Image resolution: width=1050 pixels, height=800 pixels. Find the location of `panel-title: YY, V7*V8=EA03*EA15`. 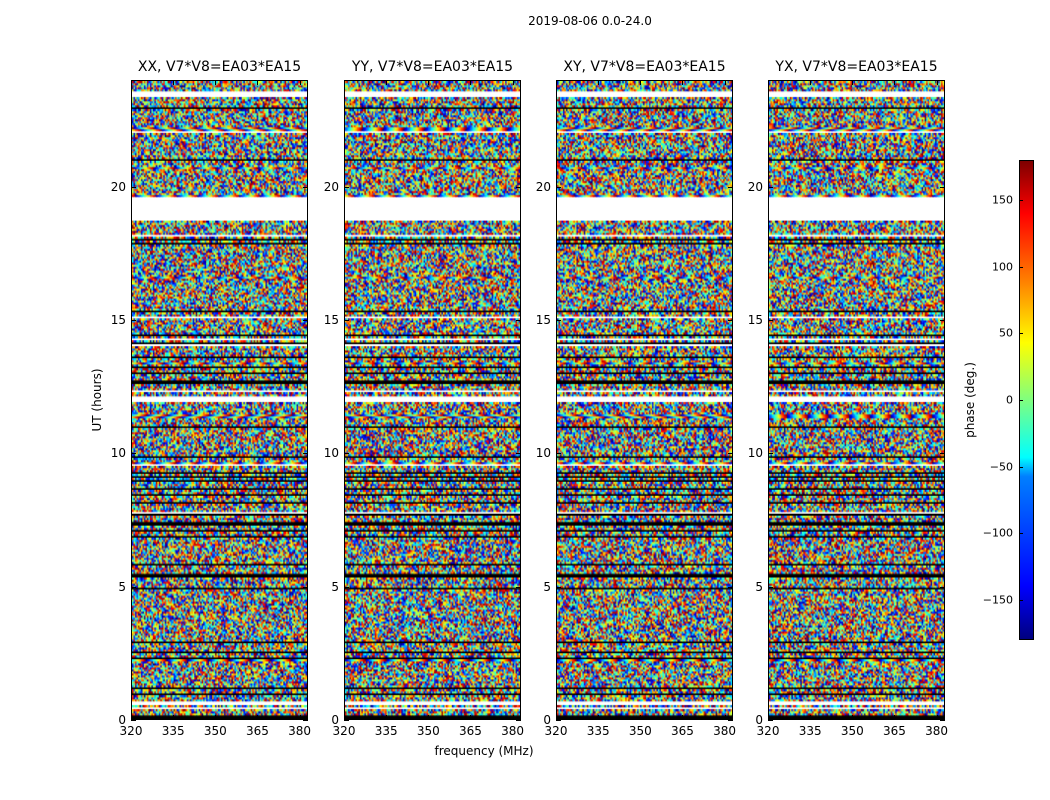

panel-title: YY, V7*V8=EA03*EA15 is located at coordinates (432, 67).